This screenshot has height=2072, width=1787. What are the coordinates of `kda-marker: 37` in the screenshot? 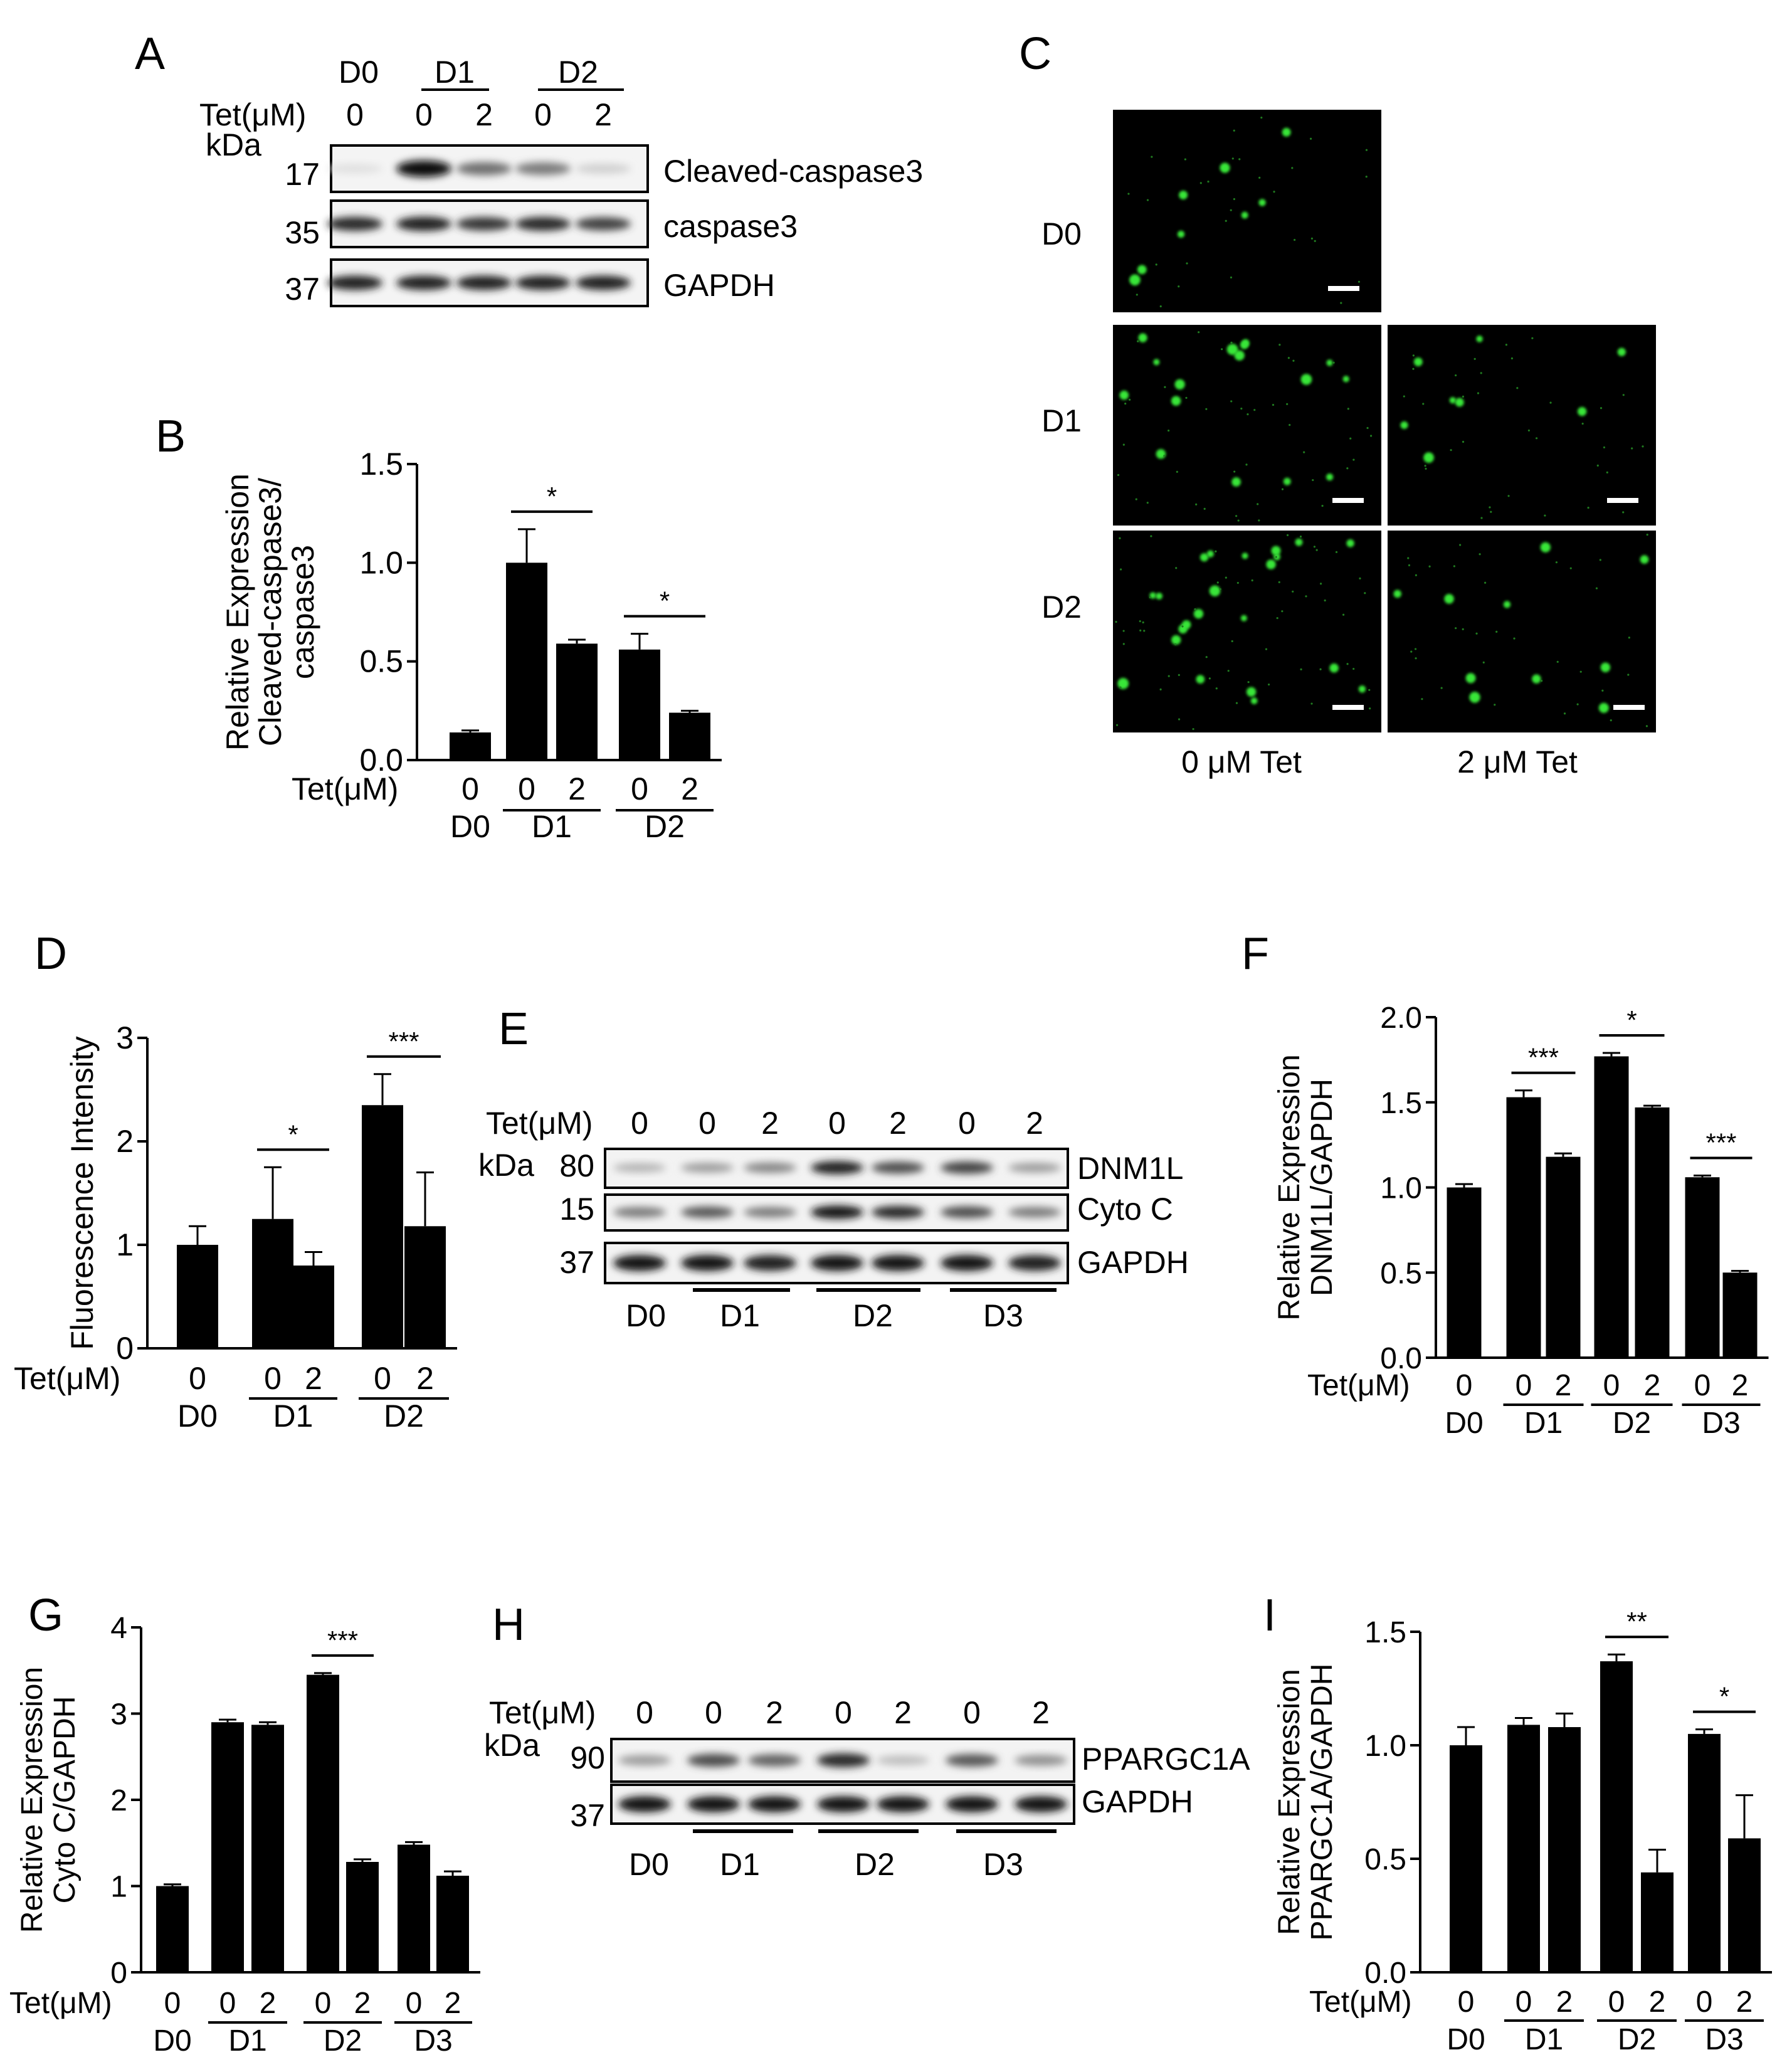 It's located at (587, 1815).